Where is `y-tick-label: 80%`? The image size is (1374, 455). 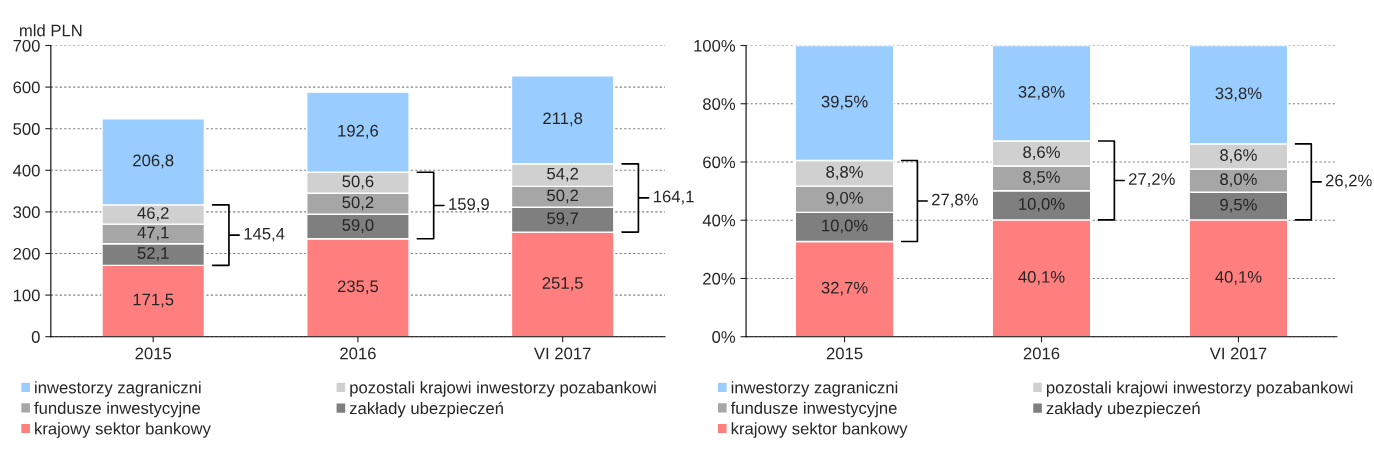 y-tick-label: 80% is located at coordinates (719, 104).